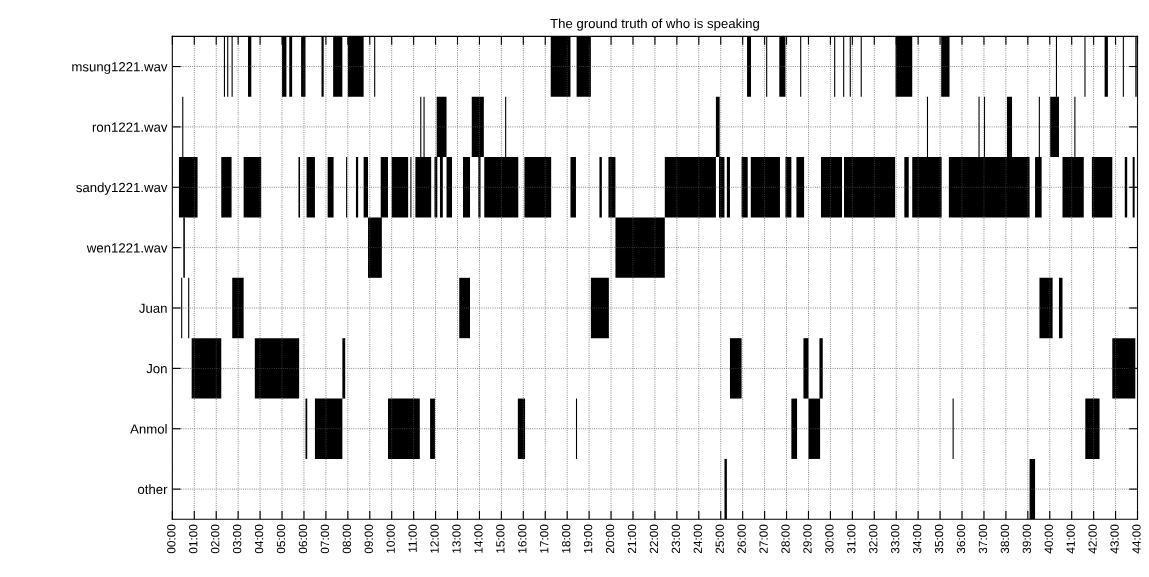 The image size is (1149, 577). I want to click on x-tick-label: 37:00, so click(983, 539).